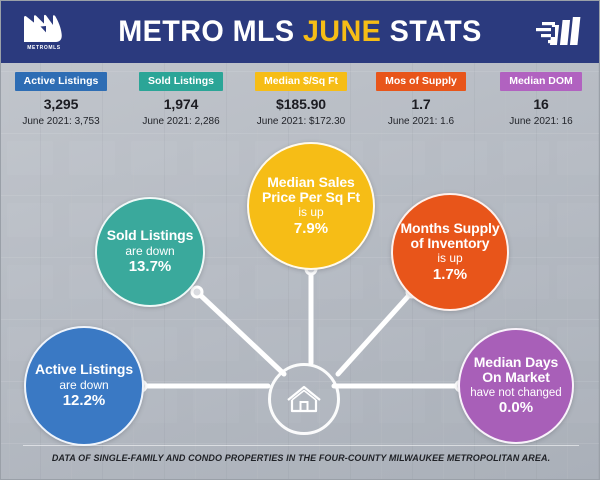 The width and height of the screenshot is (600, 480). What do you see at coordinates (150, 267) in the screenshot?
I see `bubble-percent: 13.7%` at bounding box center [150, 267].